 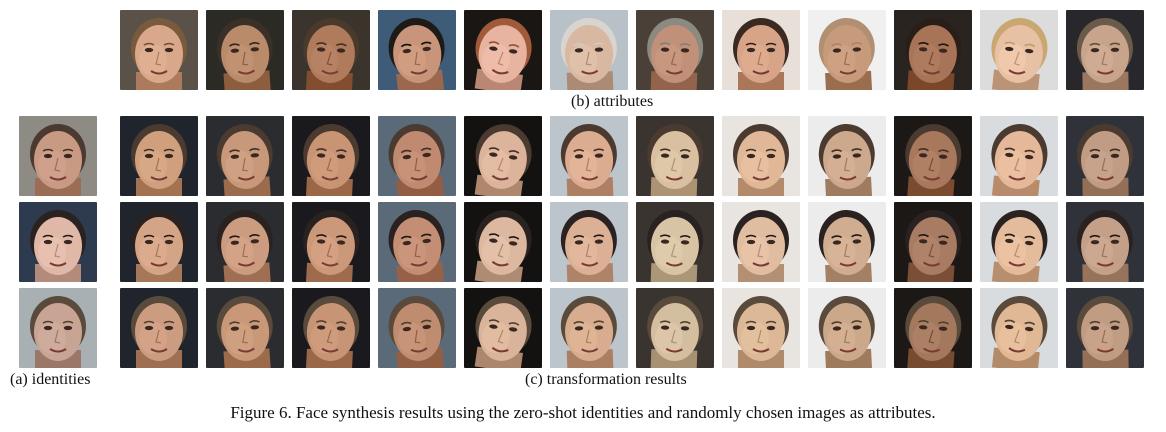 I want to click on result-r2-c7-image, so click(x=675, y=242).